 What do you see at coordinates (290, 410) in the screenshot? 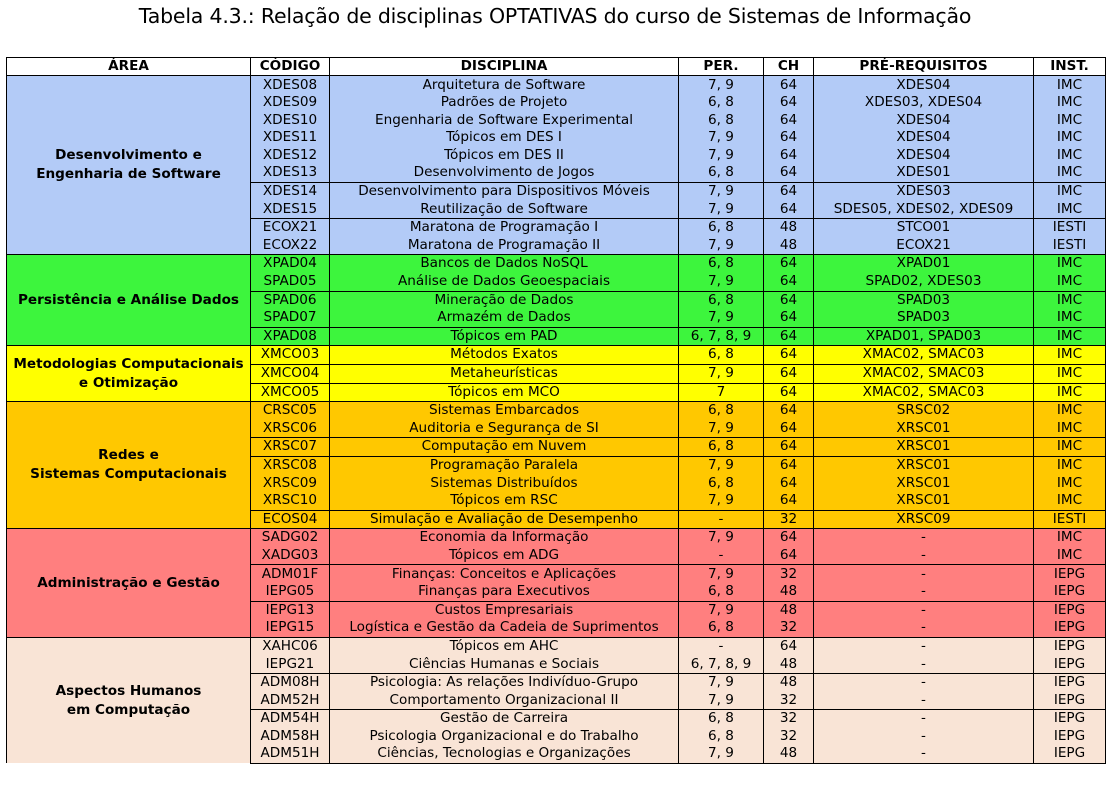
I see `cell-codigo: CRSC05` at bounding box center [290, 410].